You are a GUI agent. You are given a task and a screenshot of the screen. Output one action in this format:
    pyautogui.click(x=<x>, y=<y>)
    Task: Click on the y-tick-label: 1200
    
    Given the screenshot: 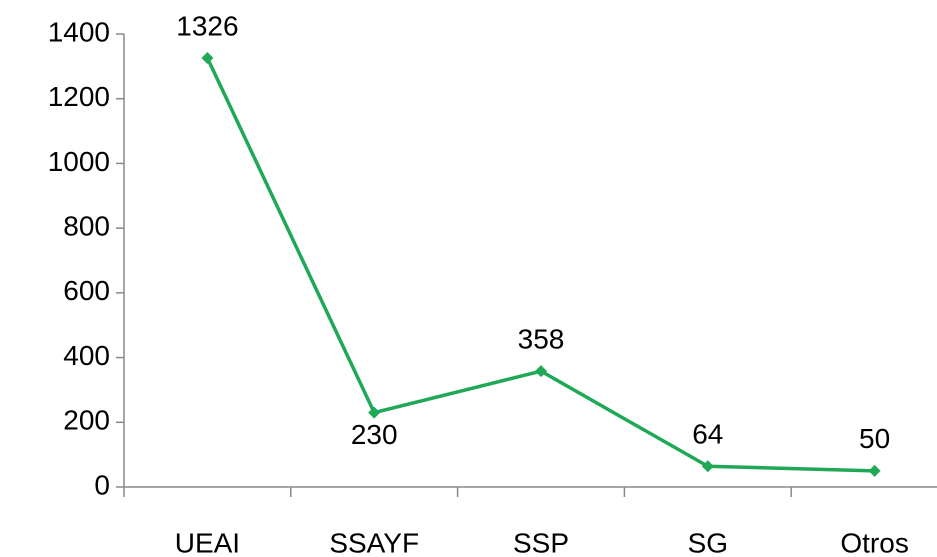 What is the action you would take?
    pyautogui.click(x=79, y=96)
    